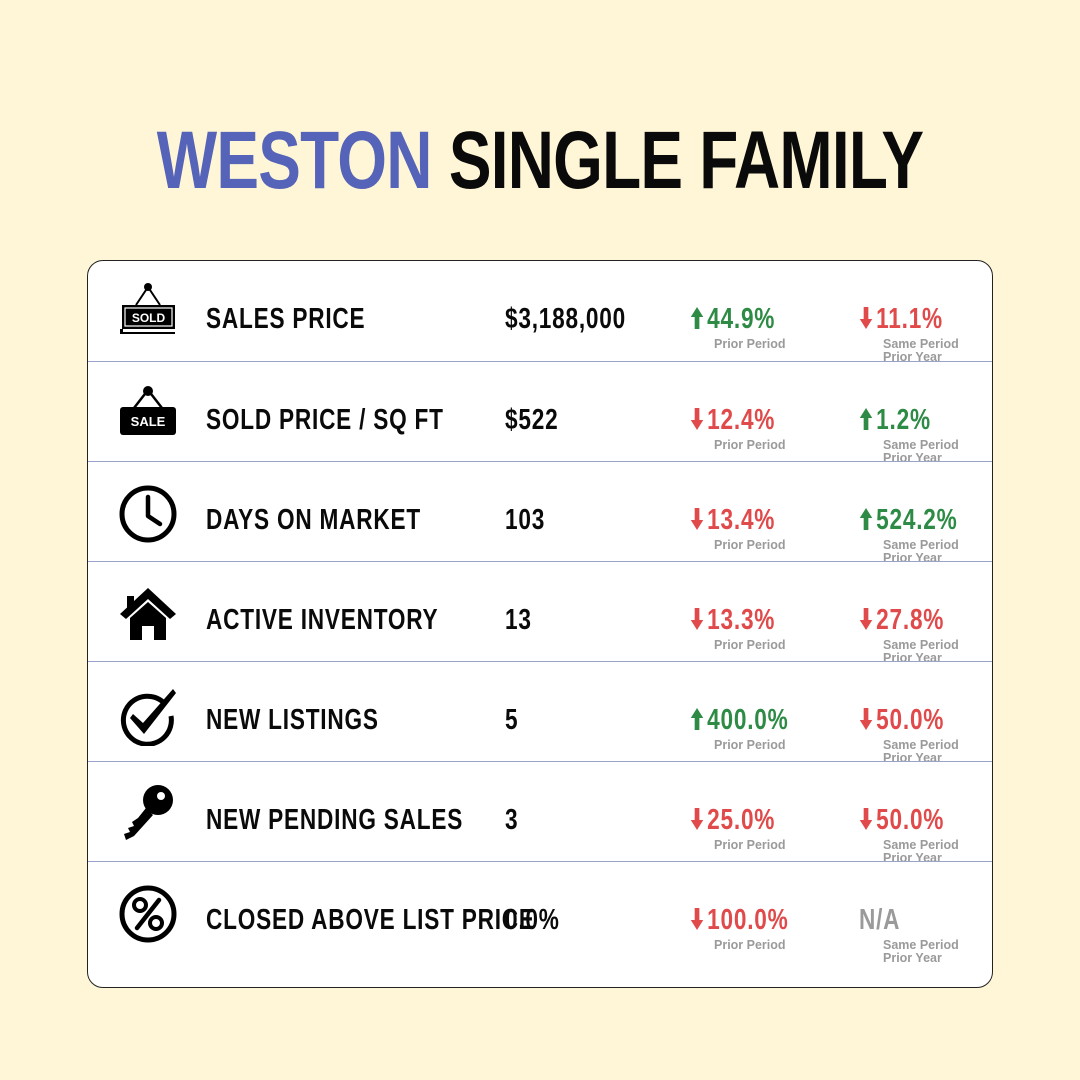  What do you see at coordinates (370, 920) in the screenshot?
I see `metric-label: CLOSED ABOVE LIST PRICE` at bounding box center [370, 920].